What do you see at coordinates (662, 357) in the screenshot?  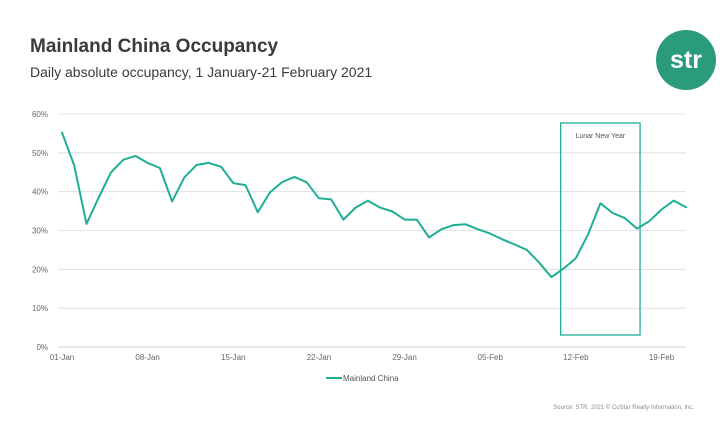 I see `x-tick-label: 19-Feb` at bounding box center [662, 357].